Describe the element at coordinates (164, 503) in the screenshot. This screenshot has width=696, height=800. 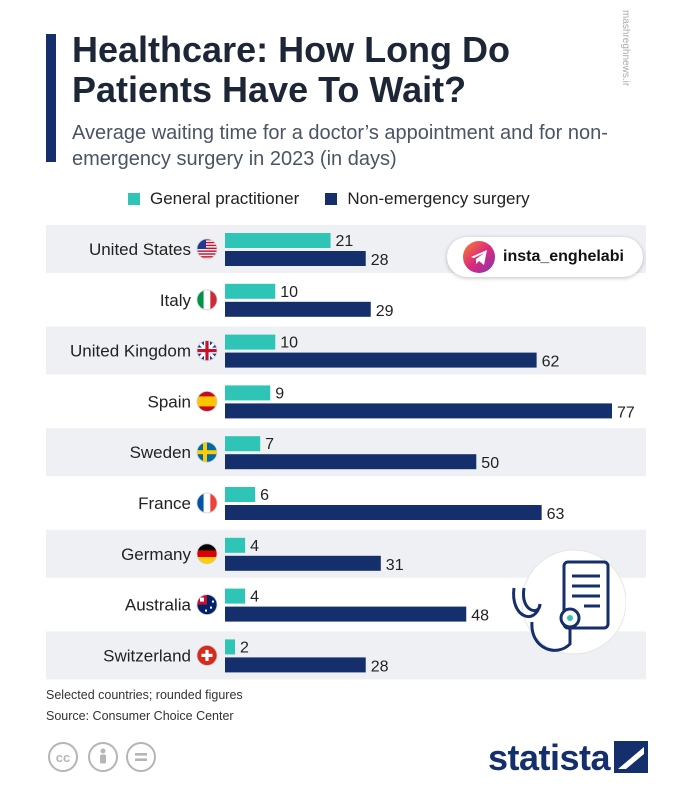
I see `country-label: France` at that location.